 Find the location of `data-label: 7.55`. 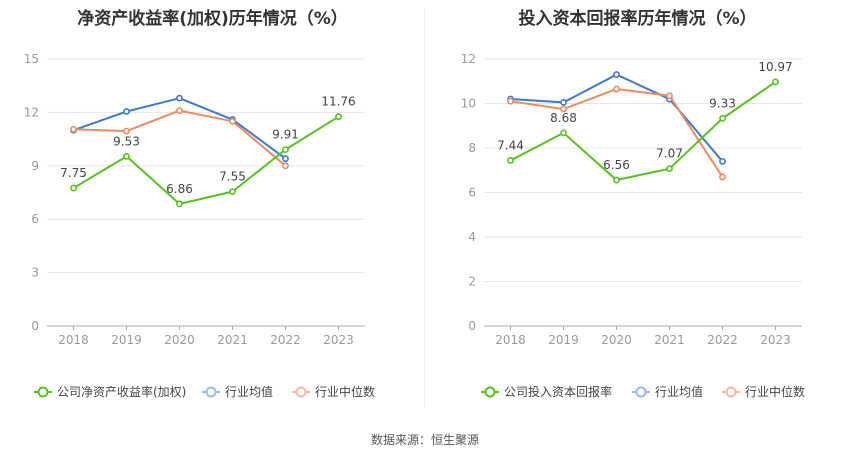

data-label: 7.55 is located at coordinates (232, 177).